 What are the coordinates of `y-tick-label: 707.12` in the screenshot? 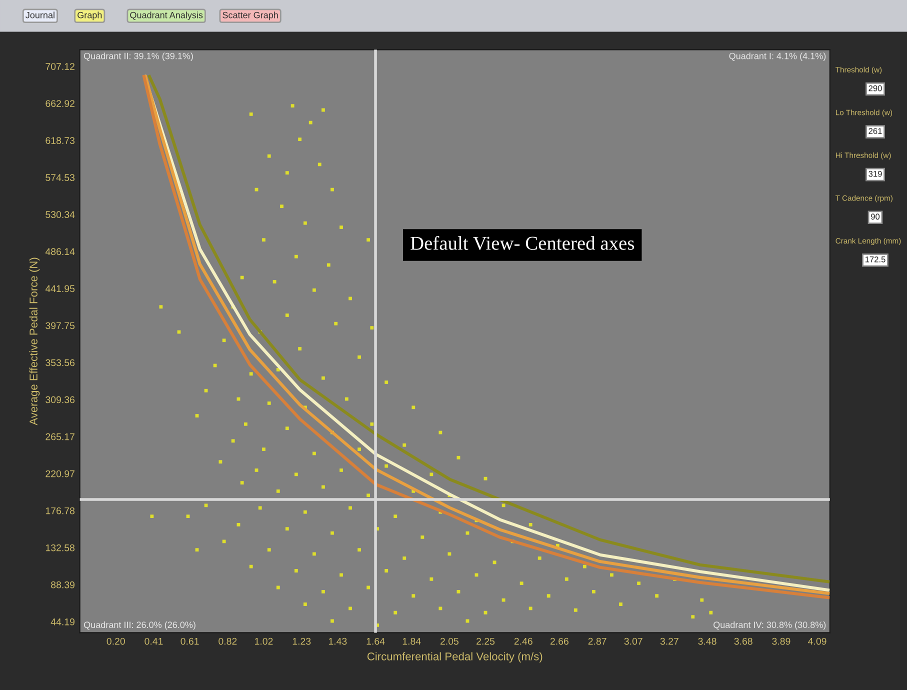 It's located at (60, 66).